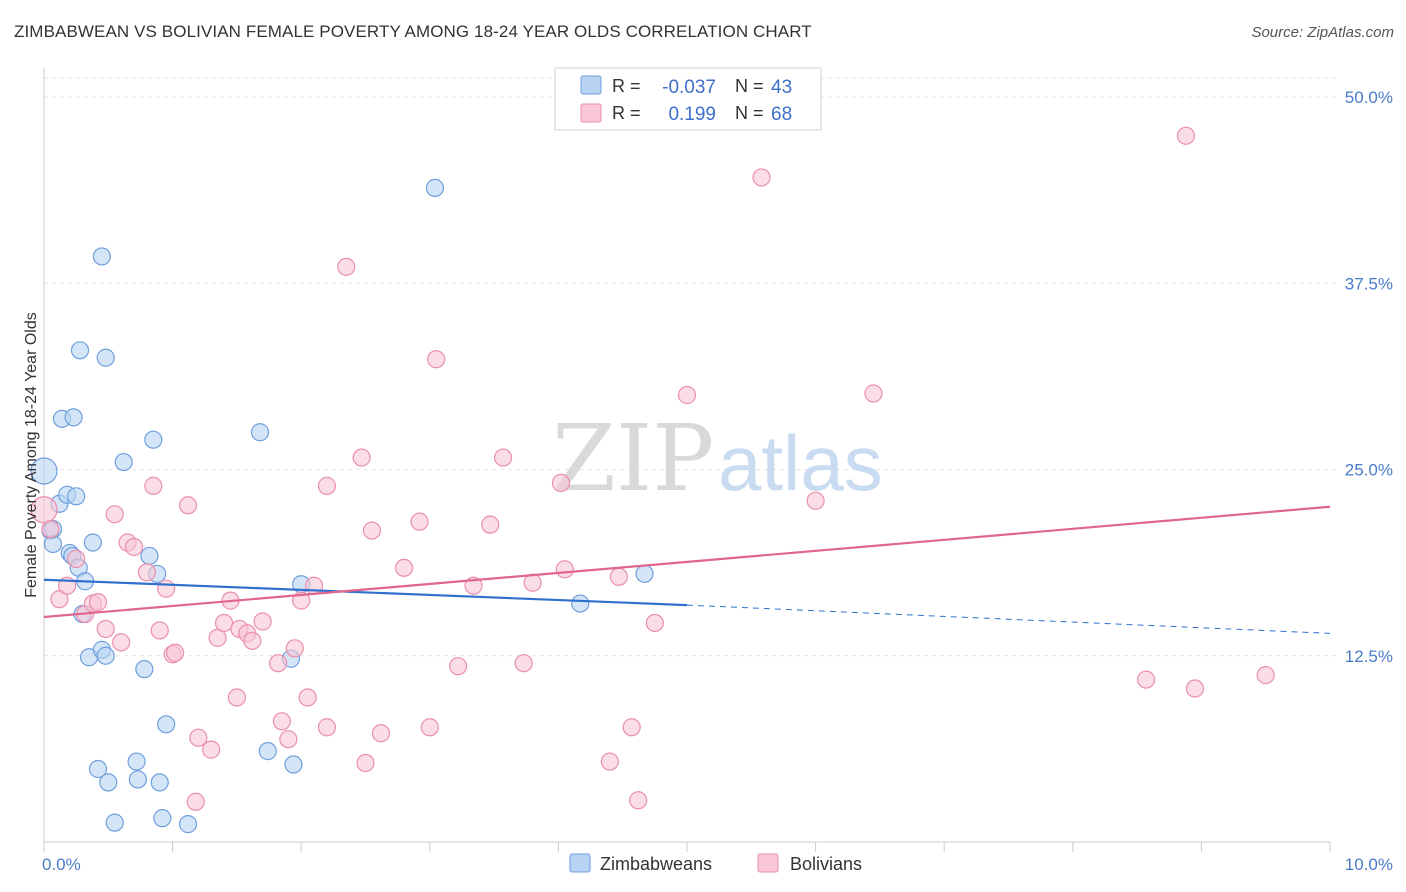 The width and height of the screenshot is (1406, 892). What do you see at coordinates (781, 114) in the screenshot?
I see `legend-bol-n-value: 68` at bounding box center [781, 114].